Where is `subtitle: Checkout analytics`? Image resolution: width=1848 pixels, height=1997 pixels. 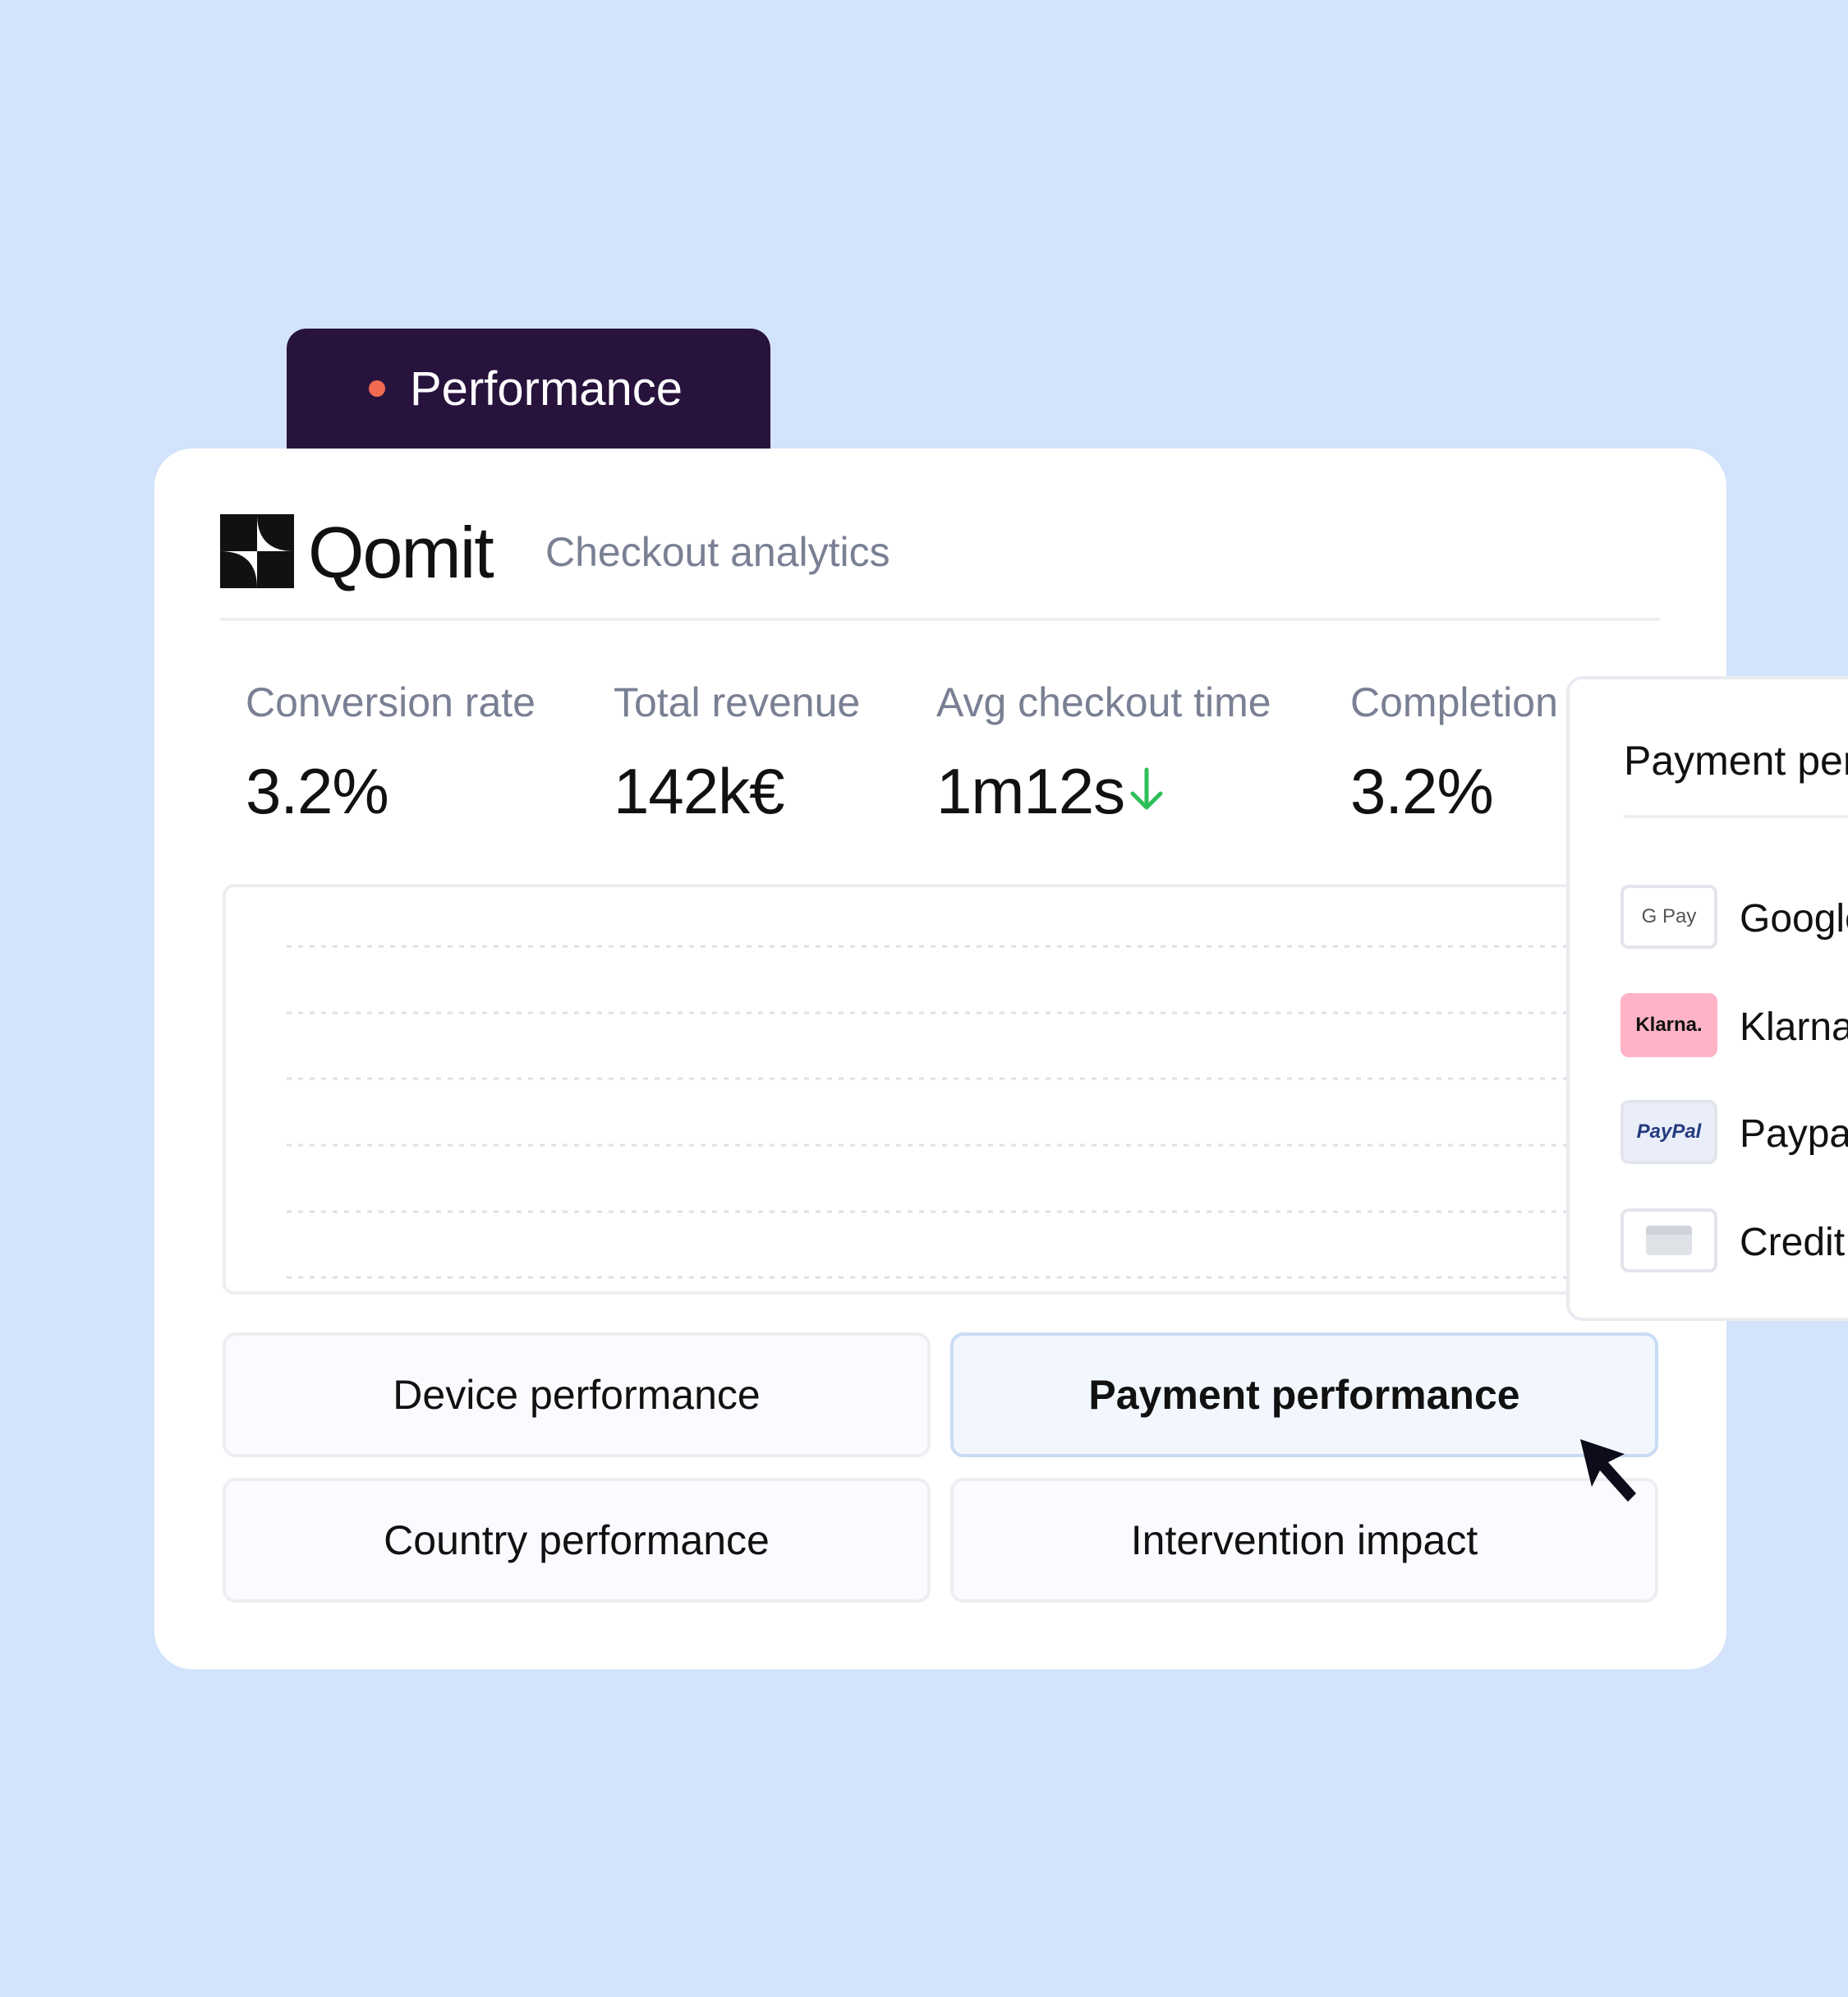
subtitle: Checkout analytics is located at coordinates (717, 552).